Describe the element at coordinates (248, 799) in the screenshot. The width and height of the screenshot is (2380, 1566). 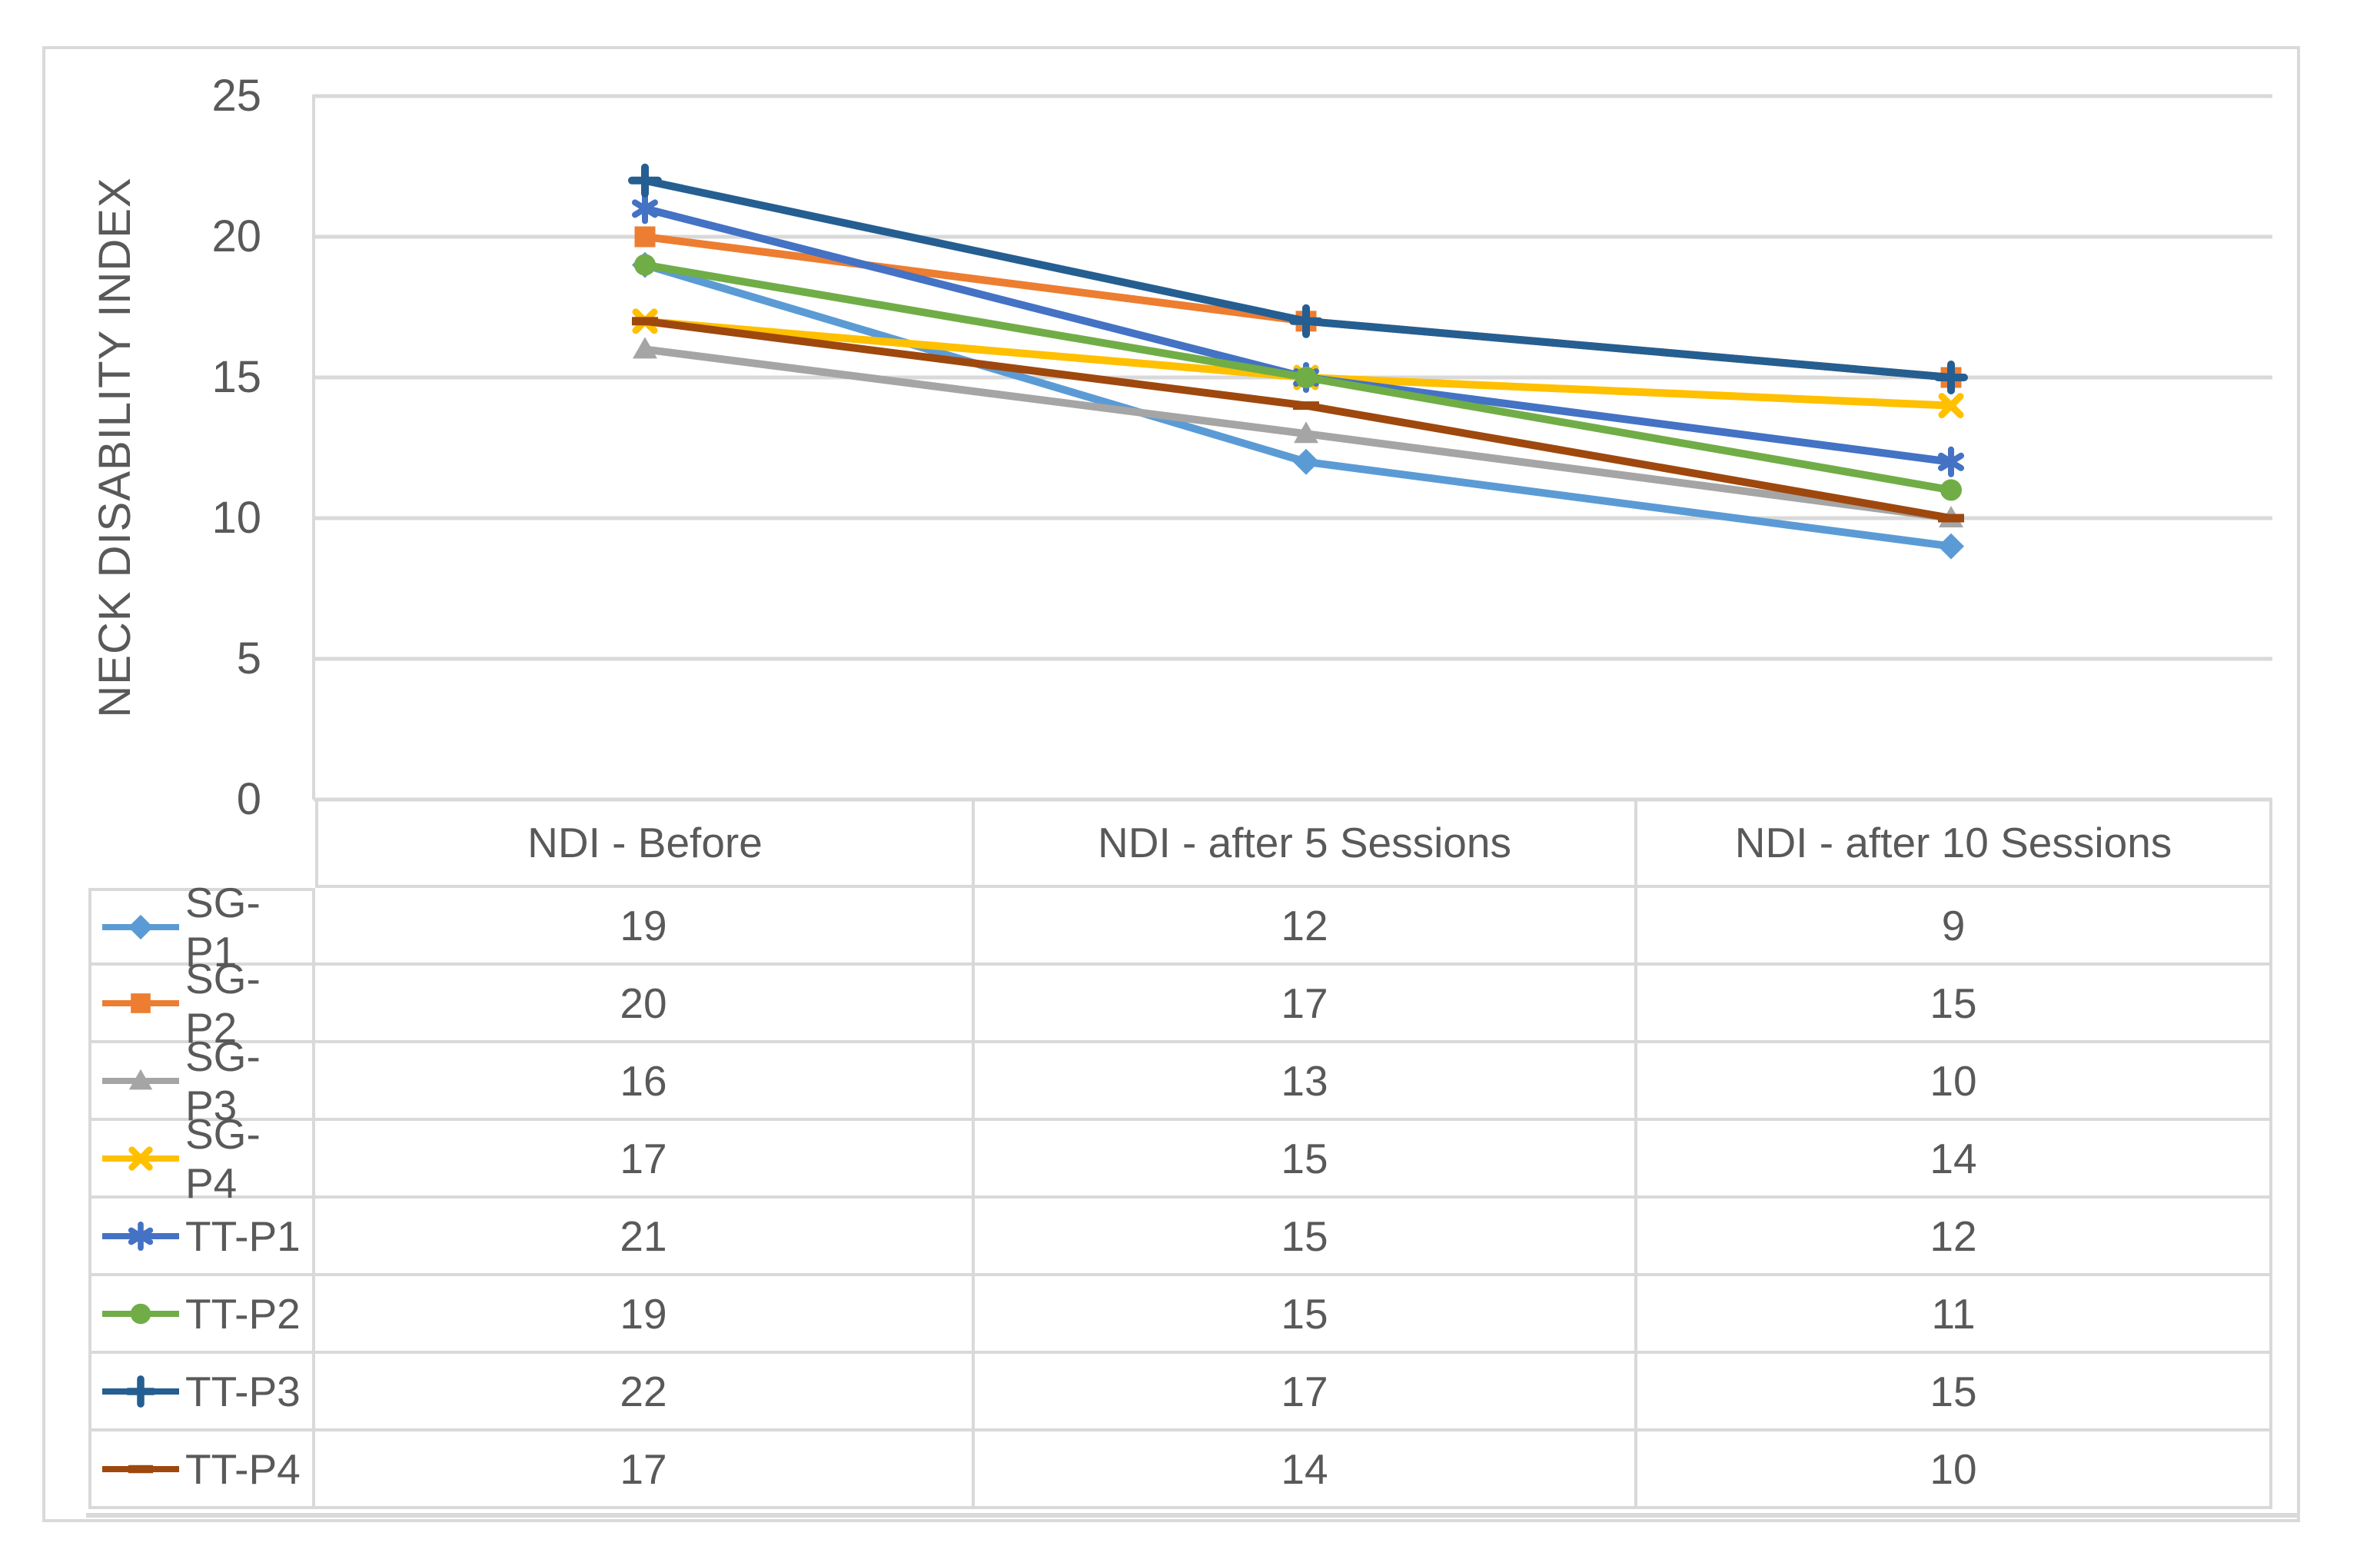
I see `y-tick-label-0: 0` at that location.